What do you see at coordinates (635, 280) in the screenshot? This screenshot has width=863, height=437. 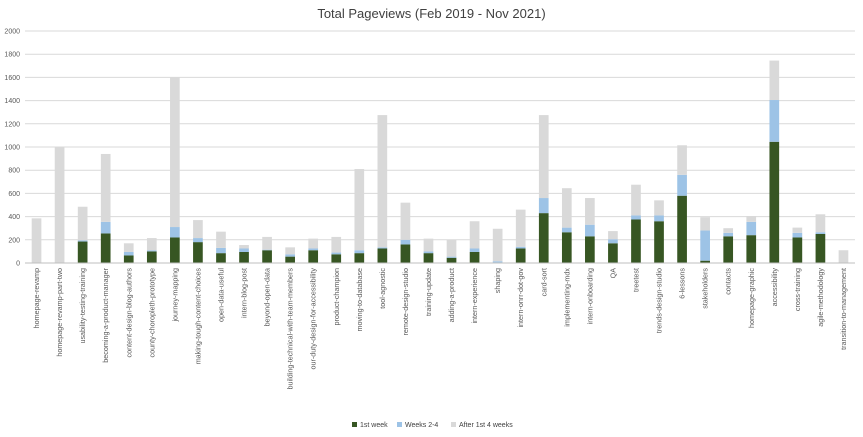 I see `x-category-label: treetest` at bounding box center [635, 280].